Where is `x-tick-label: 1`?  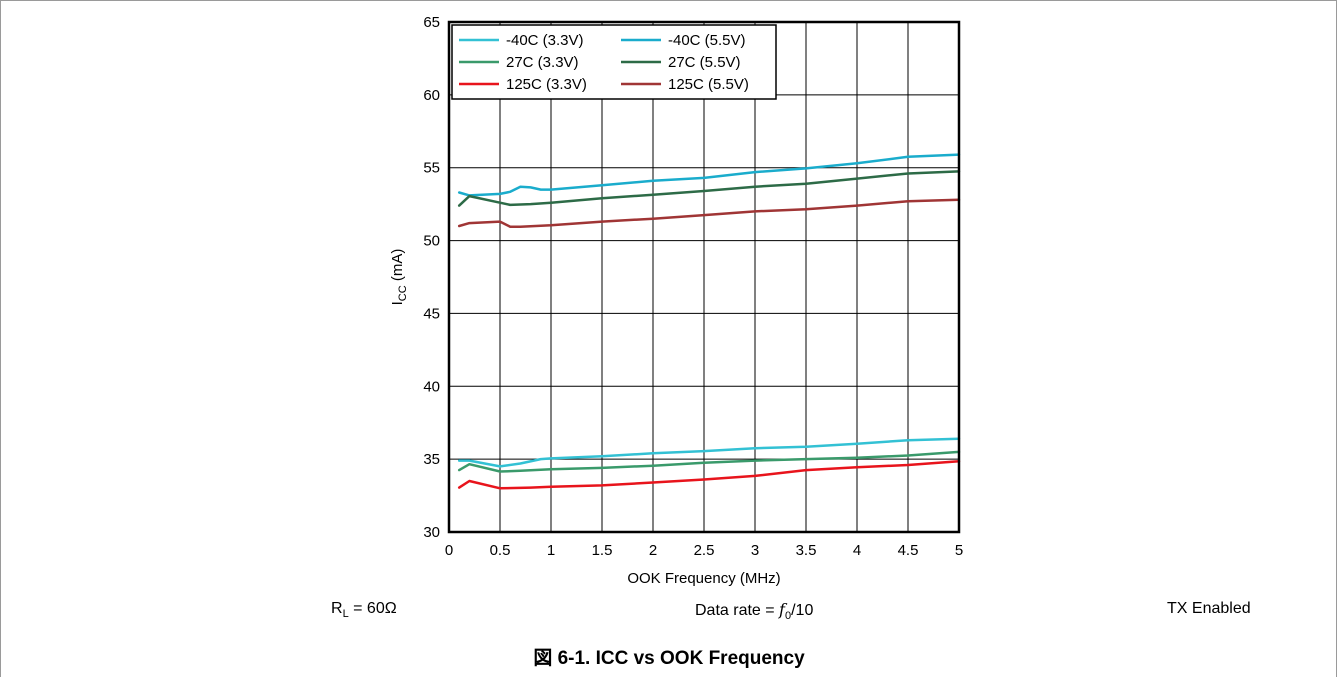
x-tick-label: 1 is located at coordinates (551, 550).